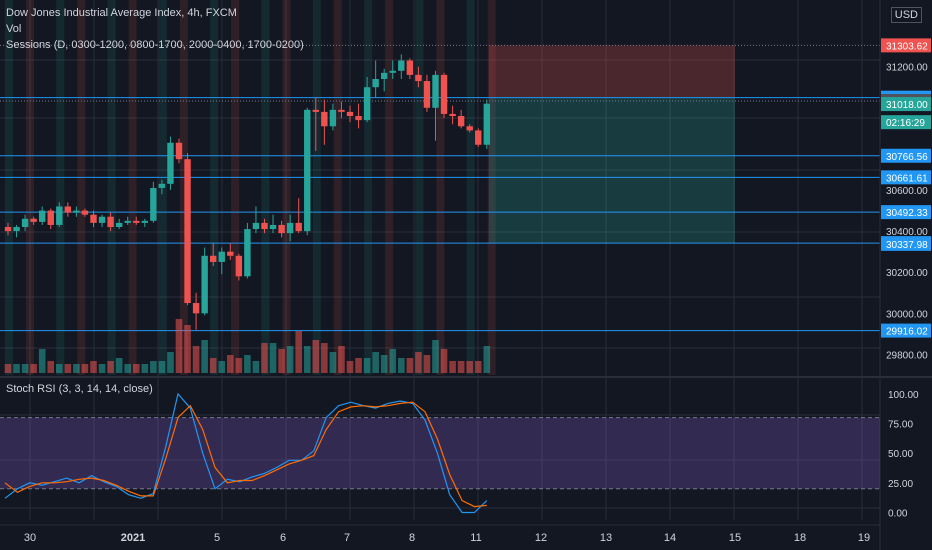 The width and height of the screenshot is (932, 550). I want to click on stoch-y-tick-label: 100.00, so click(903, 395).